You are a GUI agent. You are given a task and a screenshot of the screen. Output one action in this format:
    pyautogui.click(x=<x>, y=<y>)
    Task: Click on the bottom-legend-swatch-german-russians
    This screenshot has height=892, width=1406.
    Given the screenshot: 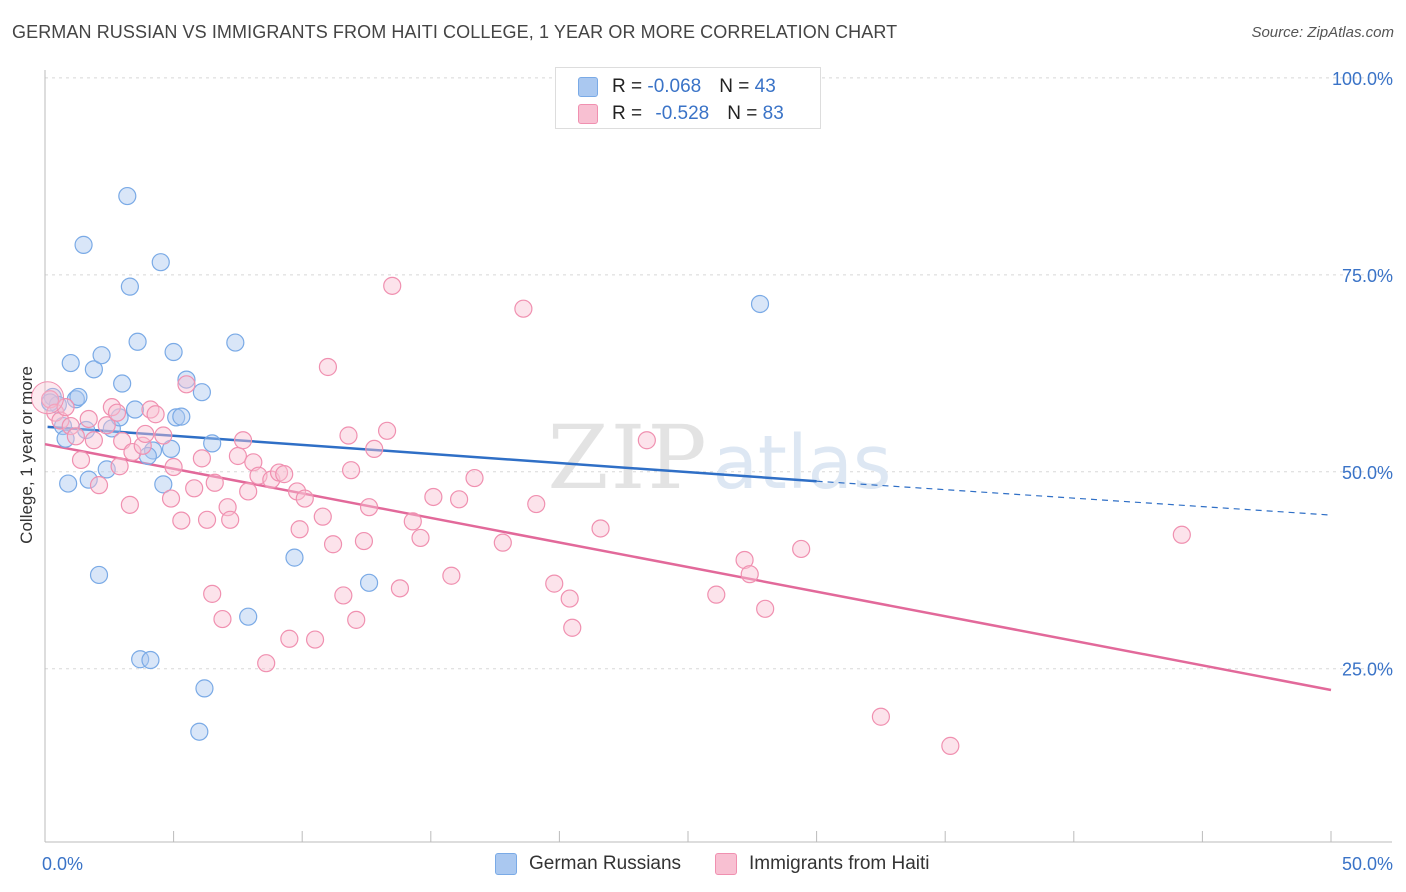 What is the action you would take?
    pyautogui.click(x=506, y=864)
    